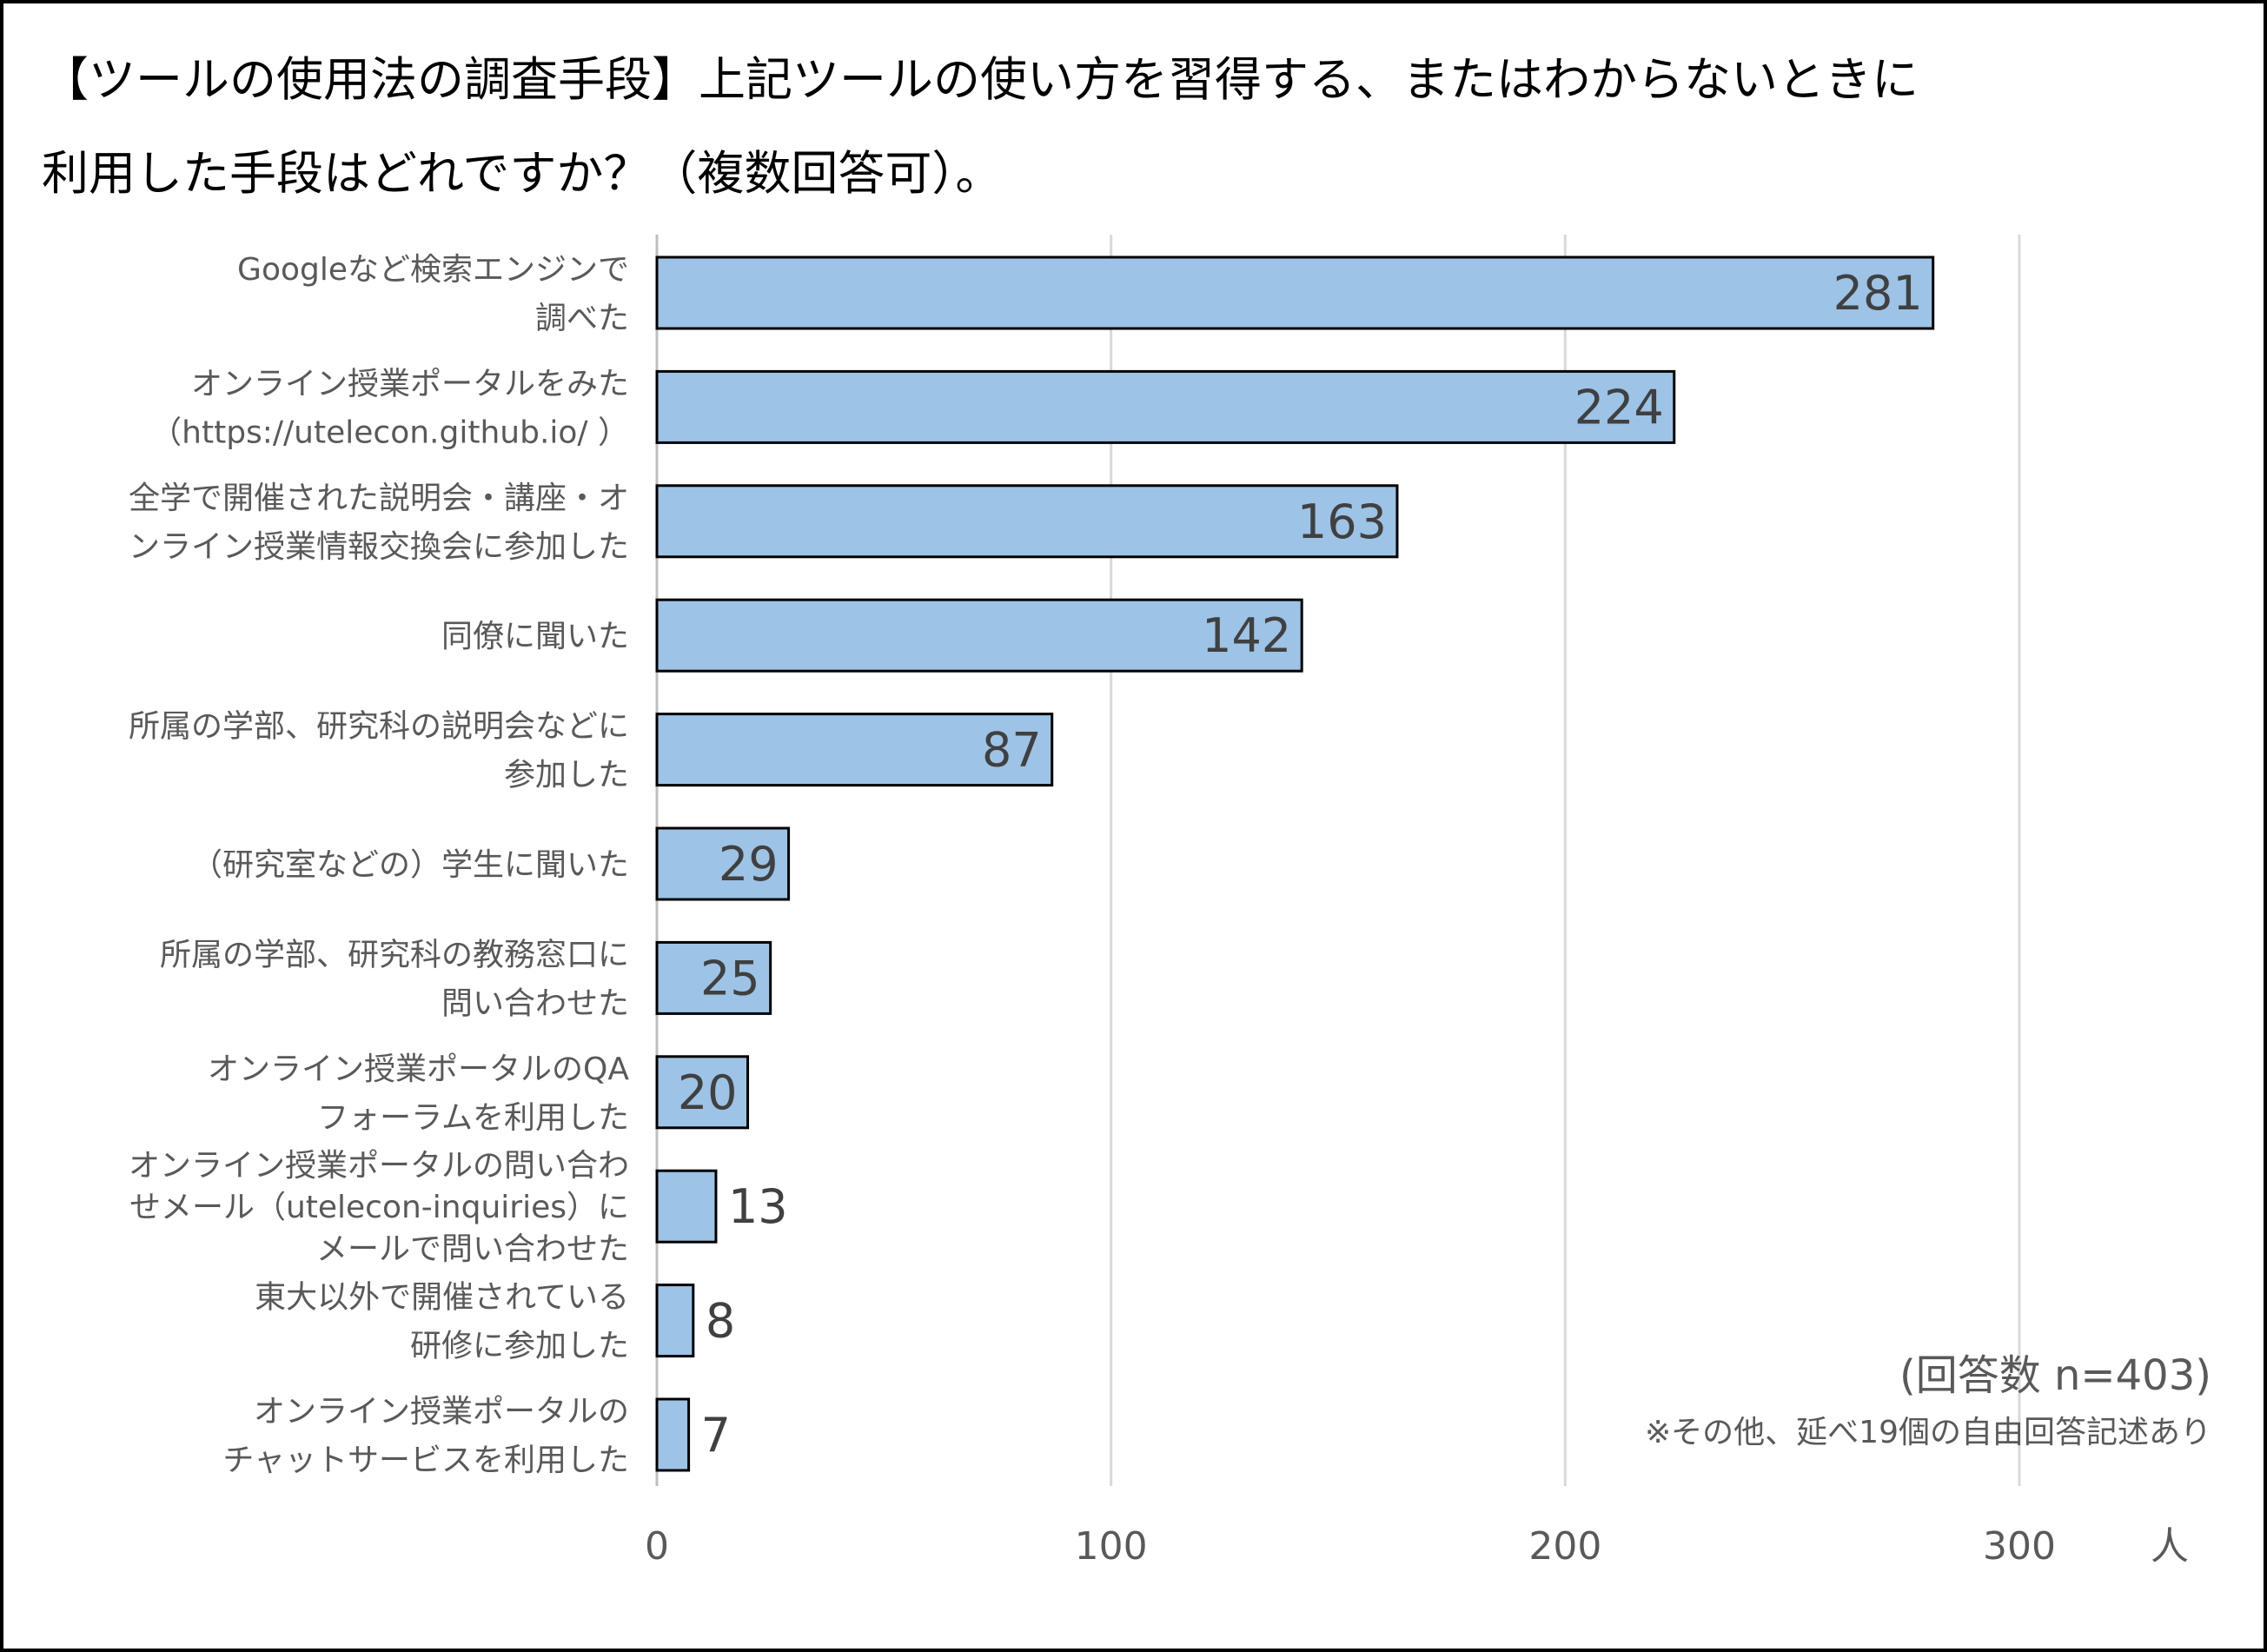 The image size is (2267, 1652). I want to click on data-label: 142, so click(1246, 635).